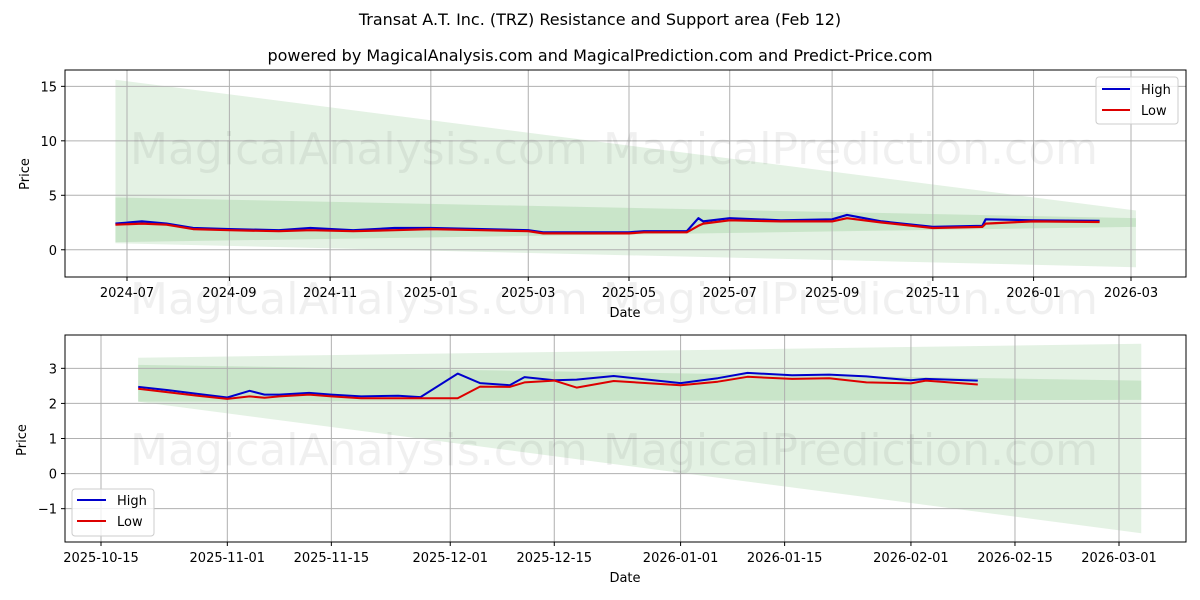 The height and width of the screenshot is (600, 1200). I want to click on ytick-label: 5, so click(53, 196).